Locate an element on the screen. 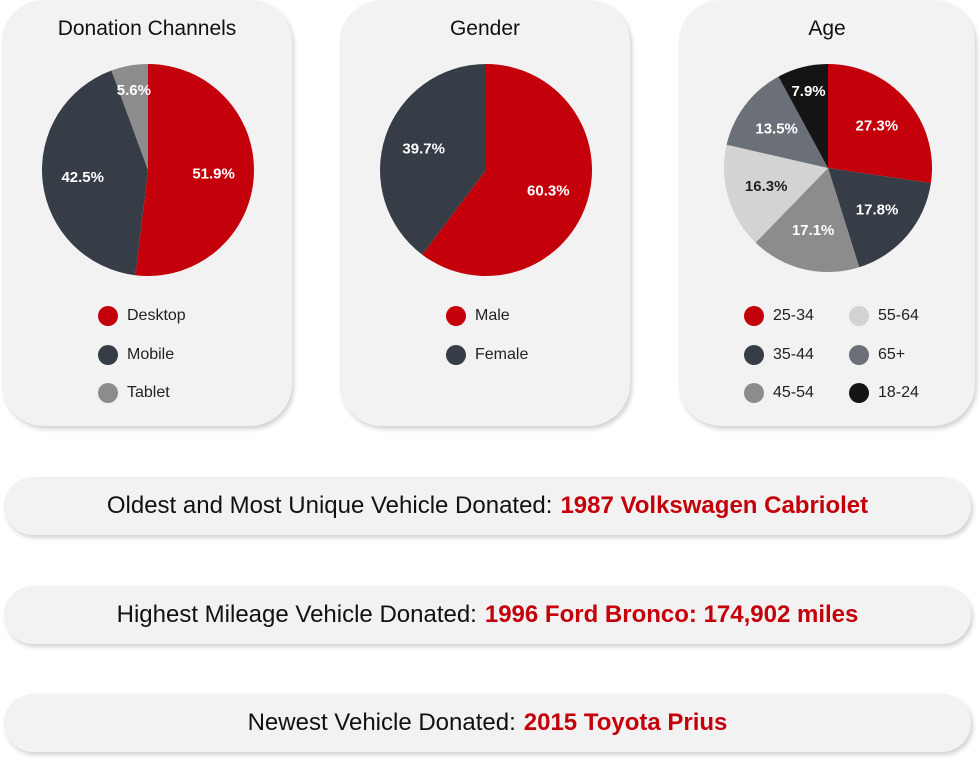 This screenshot has width=980, height=770. slice-value-label: 17.1% is located at coordinates (813, 230).